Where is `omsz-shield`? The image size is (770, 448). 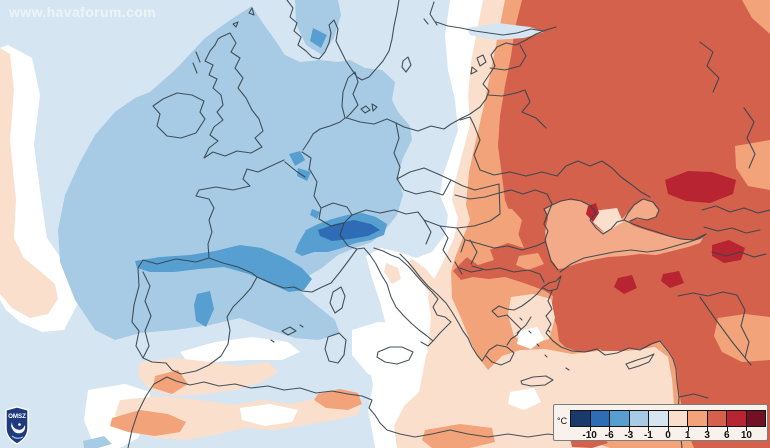
omsz-shield is located at coordinates (17, 425).